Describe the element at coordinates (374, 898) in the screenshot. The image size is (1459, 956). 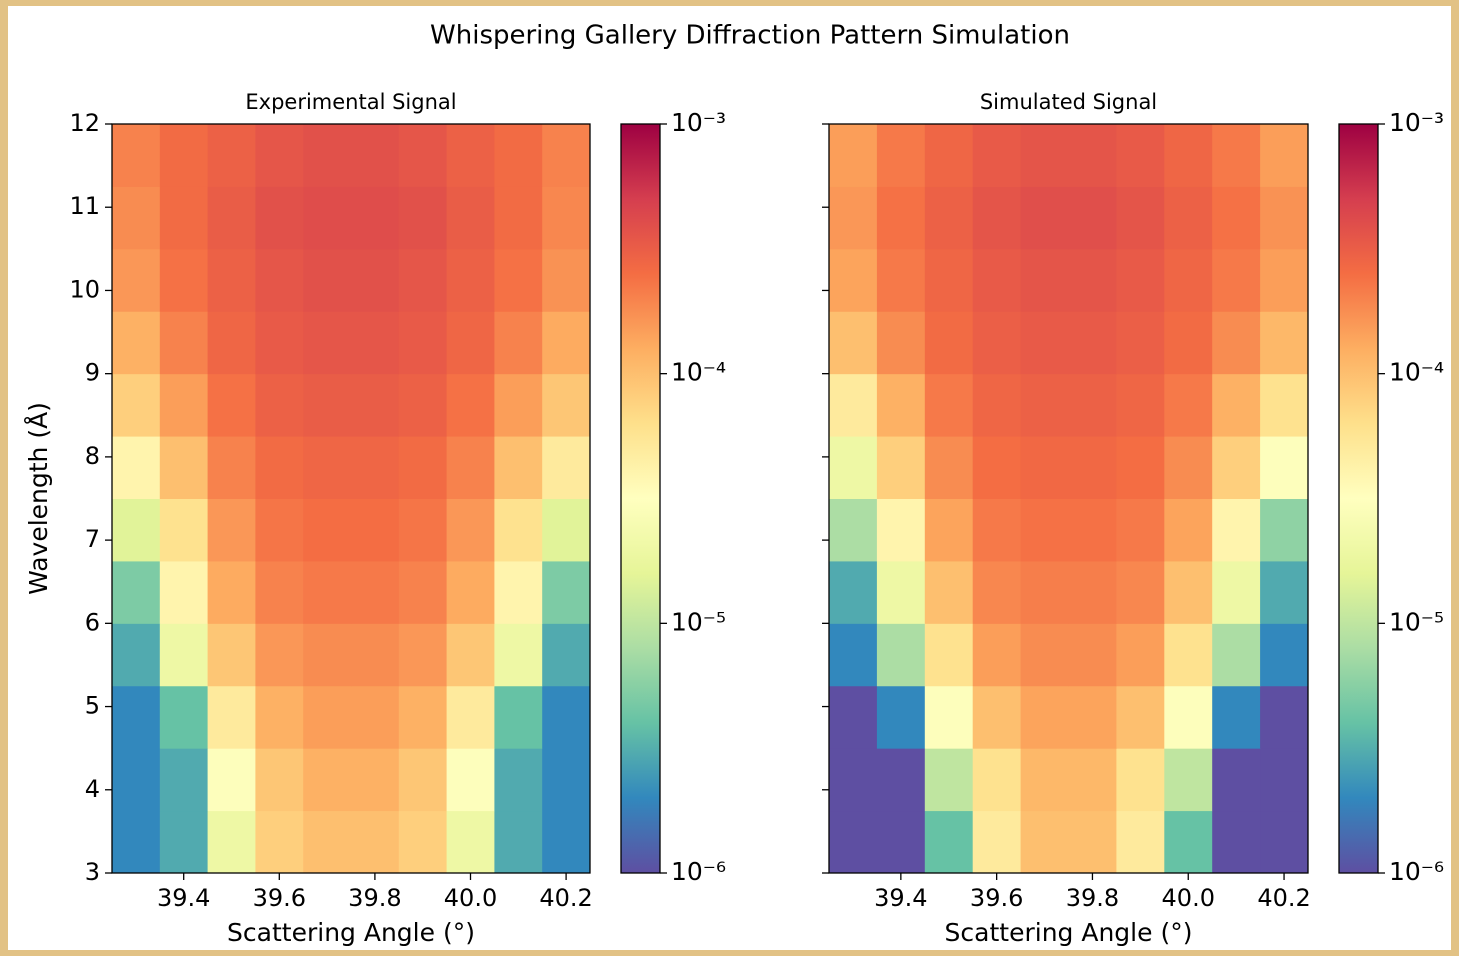
I see `x-tick-label: 39.8` at that location.